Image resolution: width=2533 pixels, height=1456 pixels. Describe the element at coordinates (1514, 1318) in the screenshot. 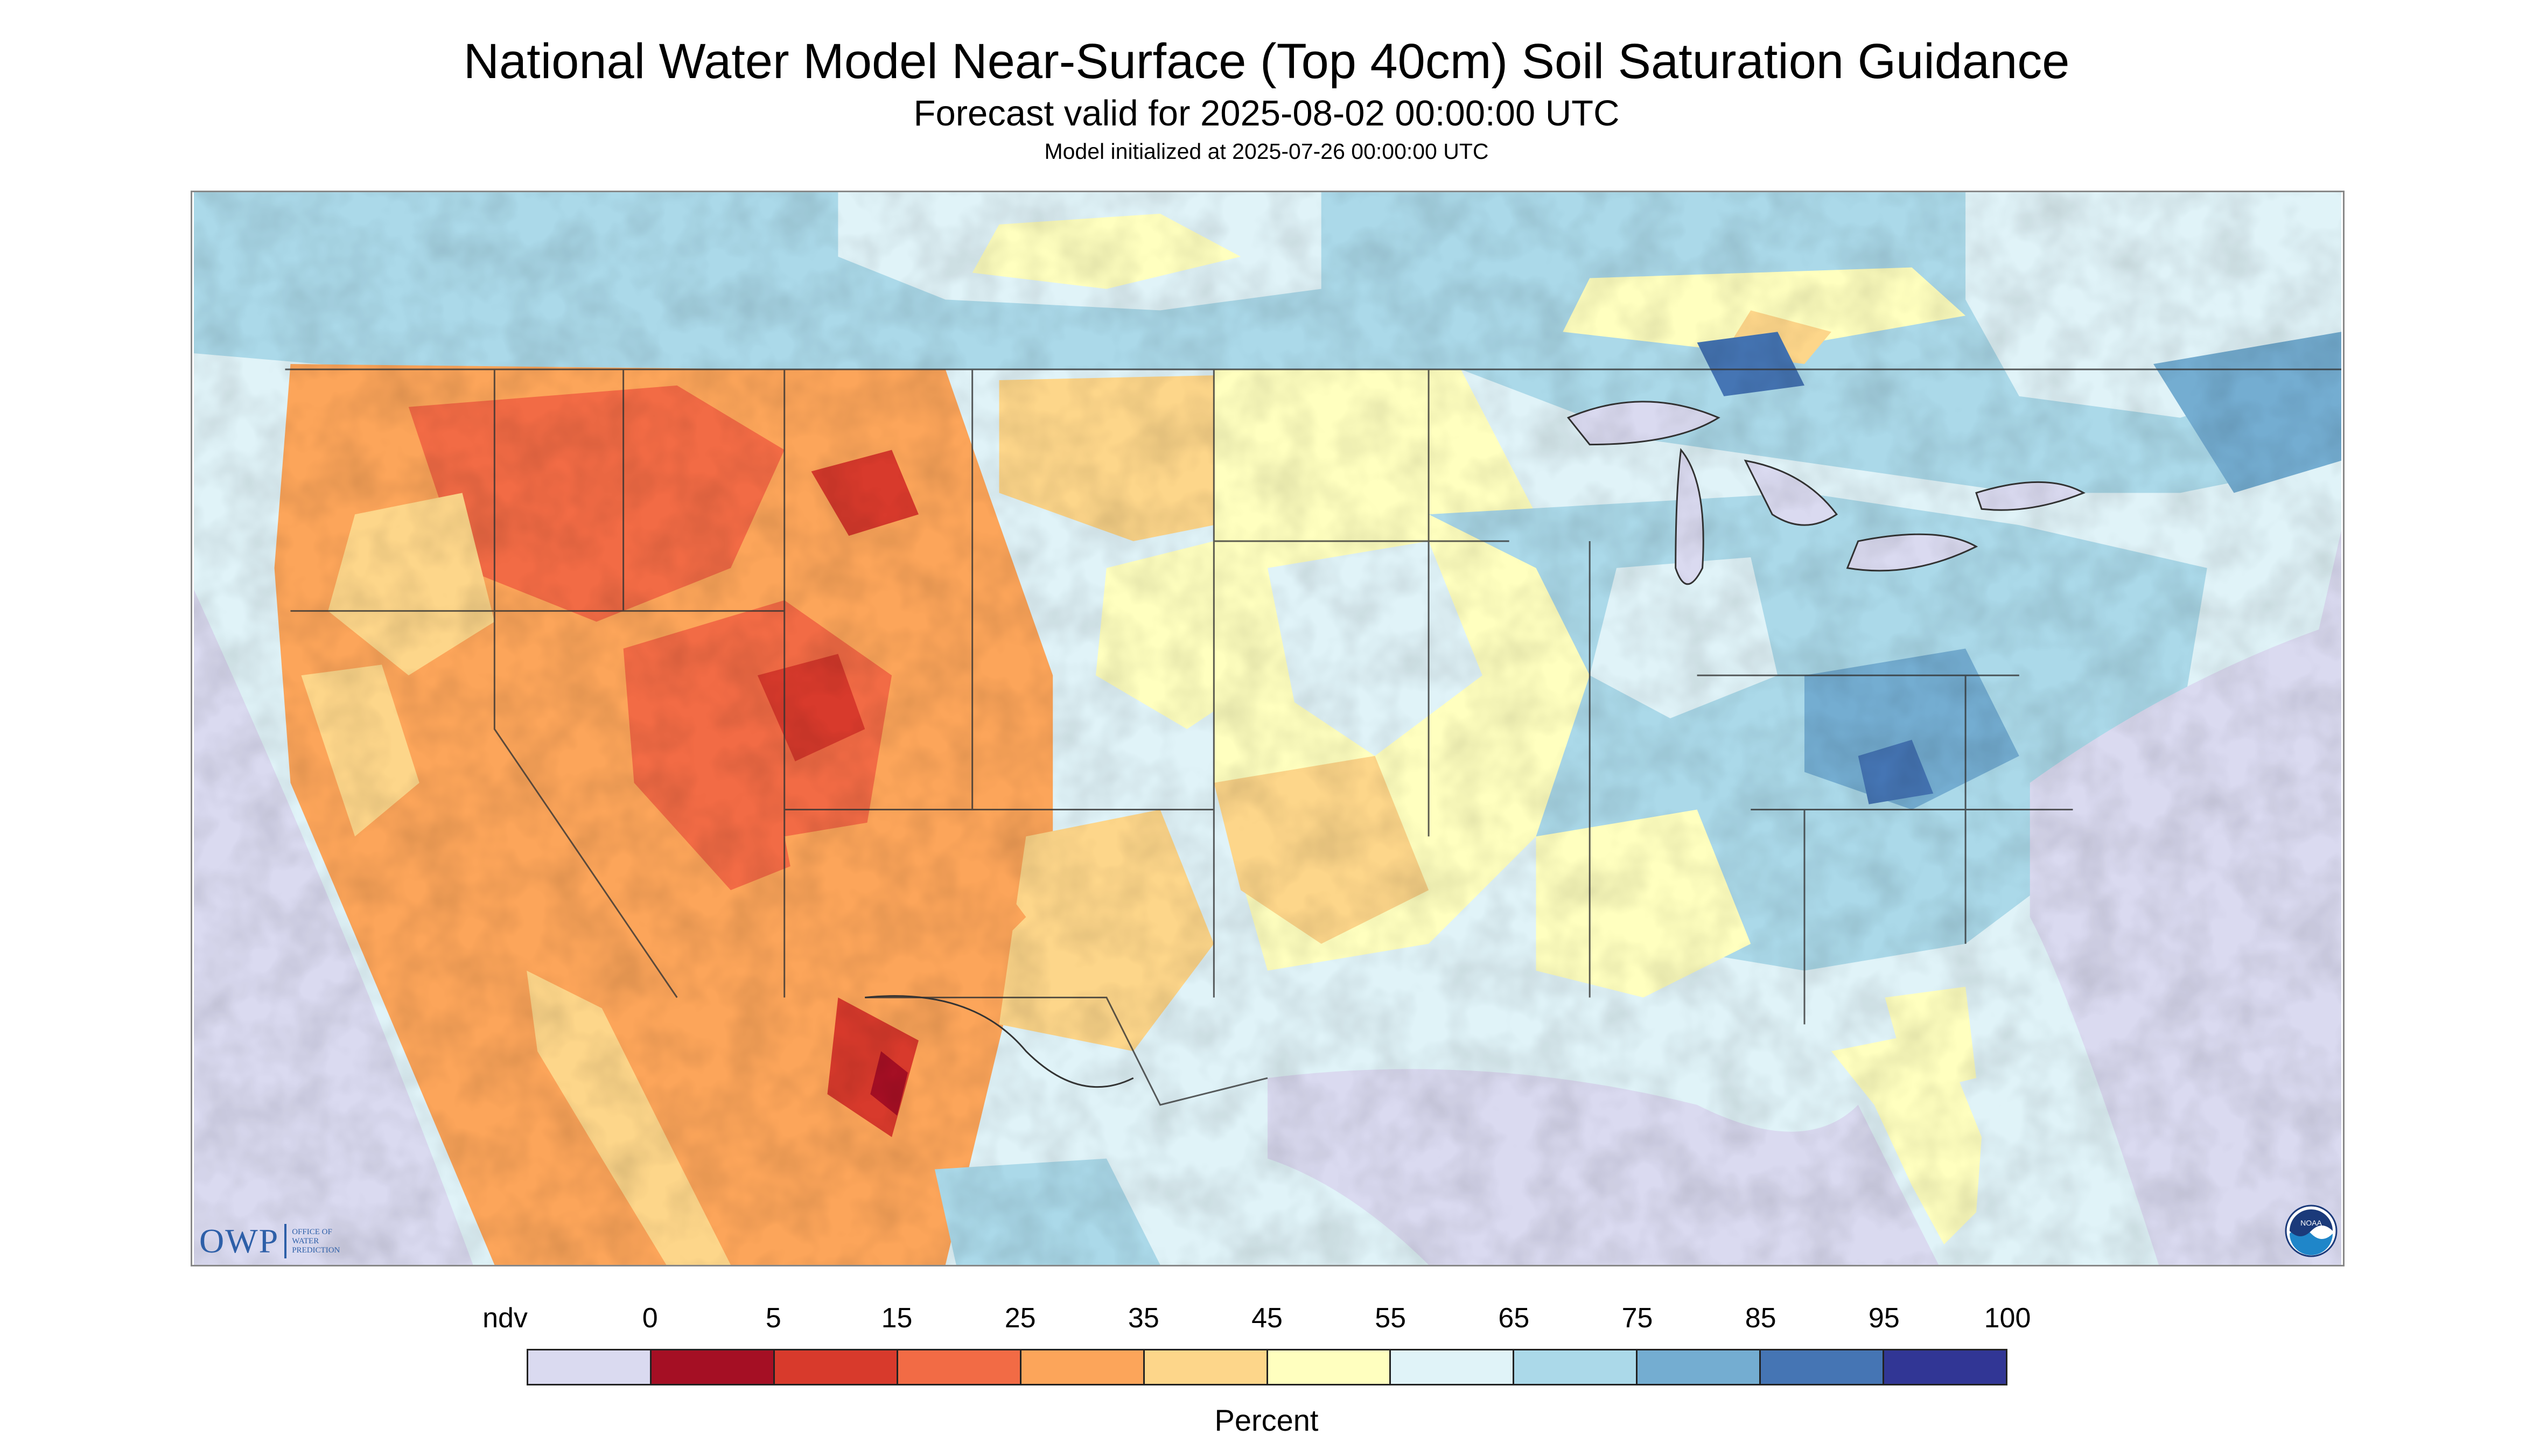

I see `legend-tick-label: 65` at that location.